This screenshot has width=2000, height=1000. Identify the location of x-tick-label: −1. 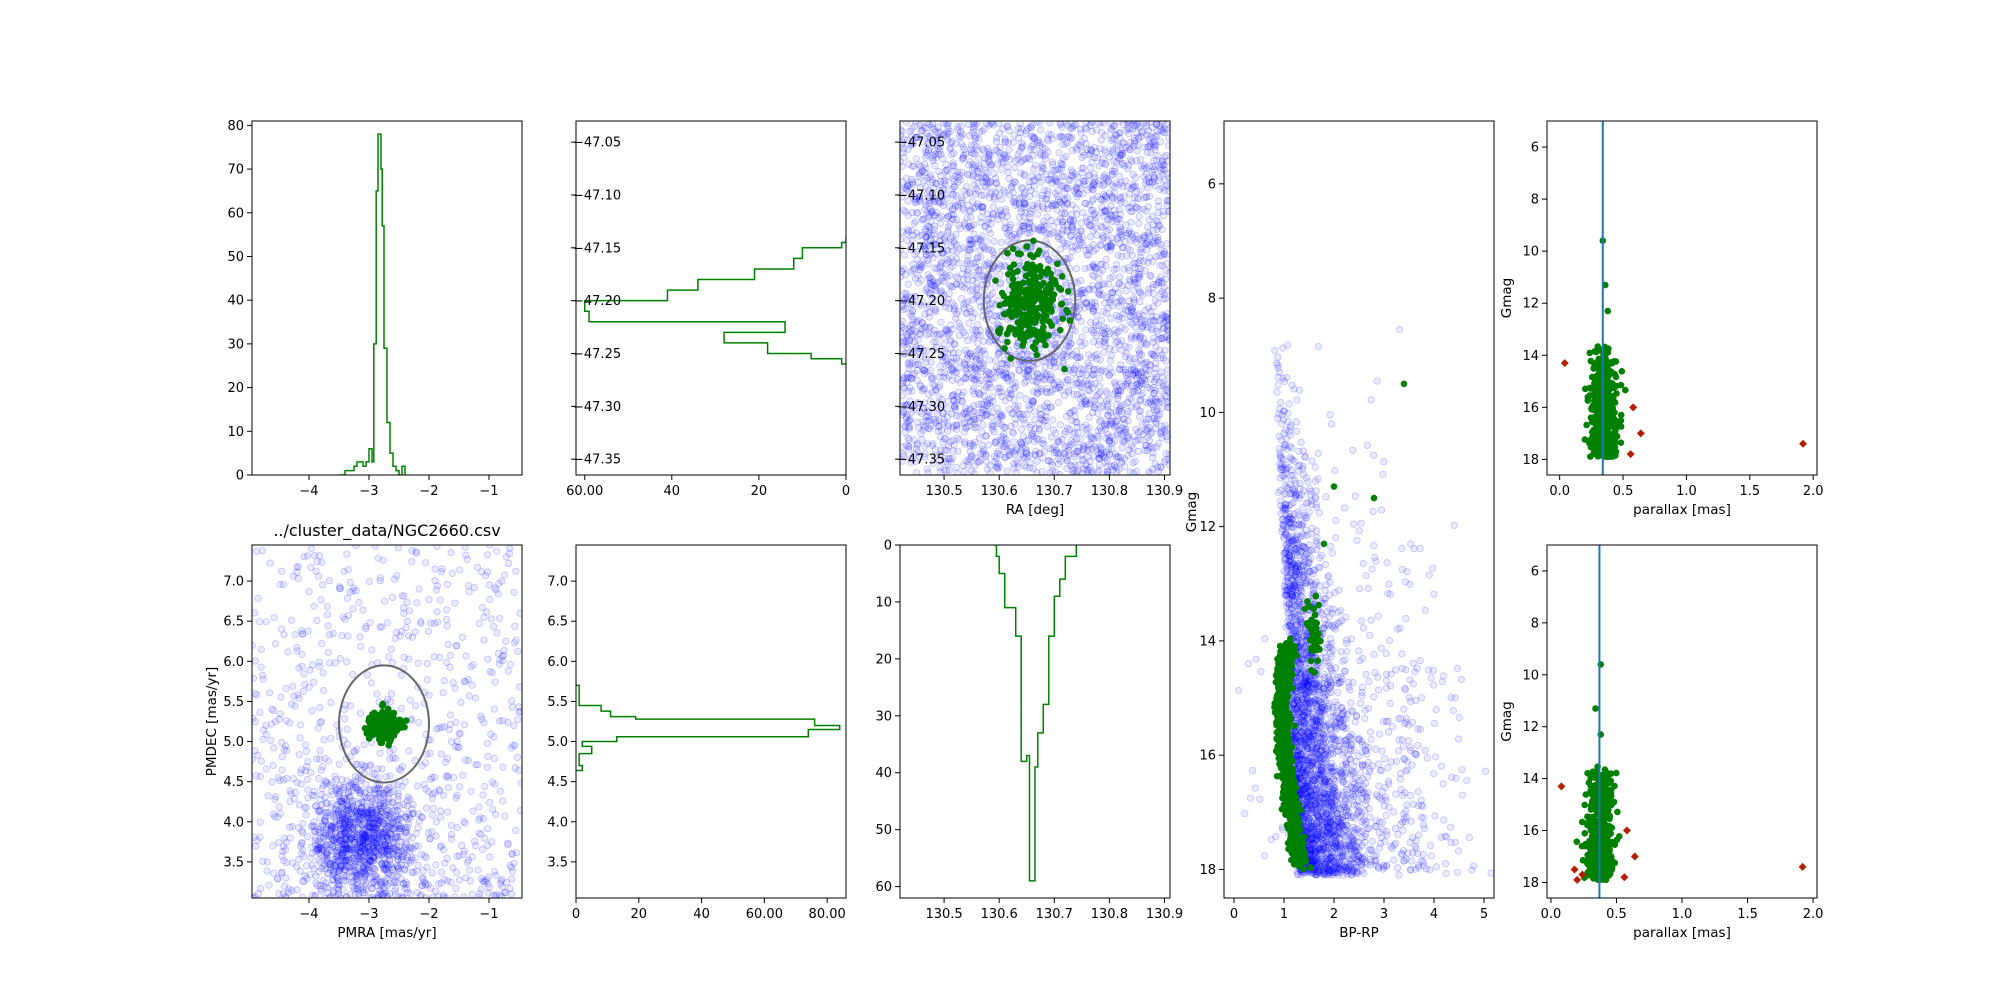
(488, 491).